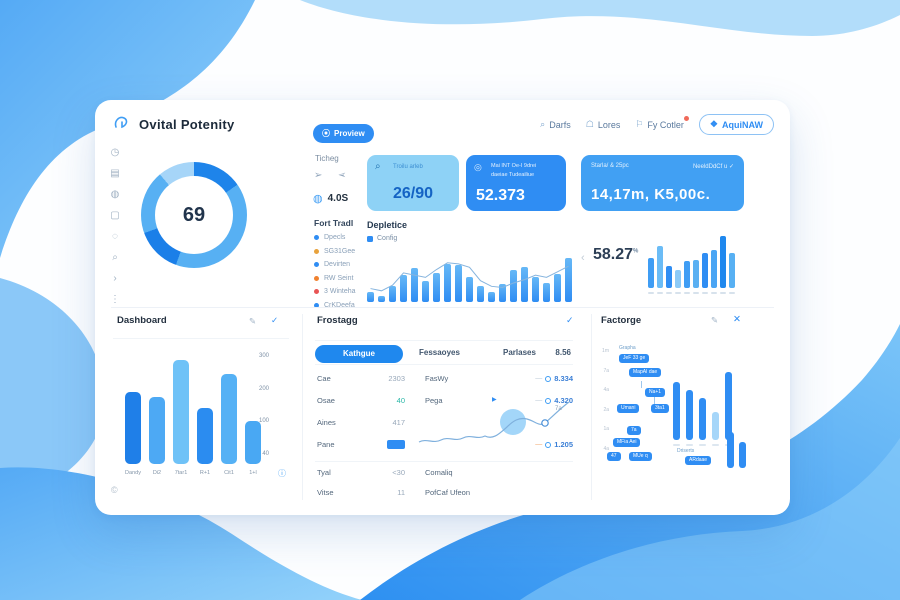 Image resolution: width=900 pixels, height=600 pixels. What do you see at coordinates (627, 442) in the screenshot?
I see `flow-node: MFia Aei` at bounding box center [627, 442].